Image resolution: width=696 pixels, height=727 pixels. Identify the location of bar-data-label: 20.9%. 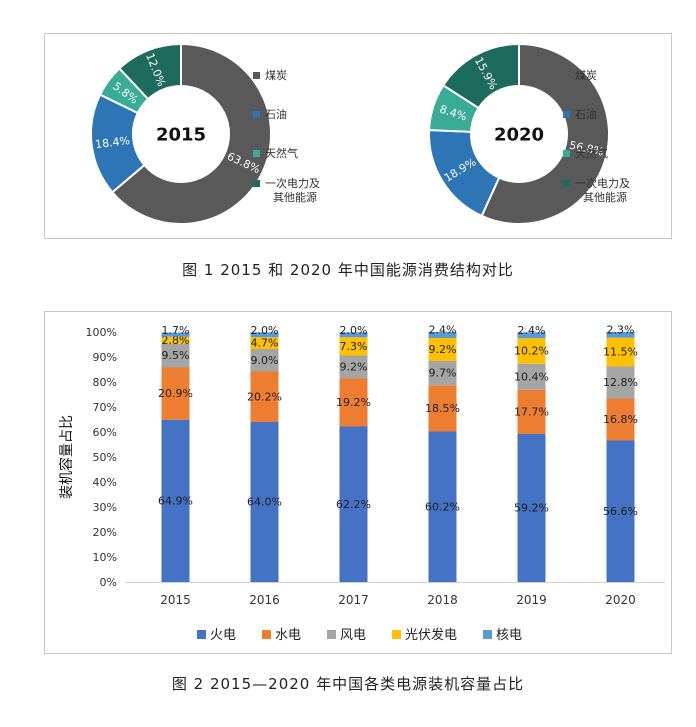
(175, 393).